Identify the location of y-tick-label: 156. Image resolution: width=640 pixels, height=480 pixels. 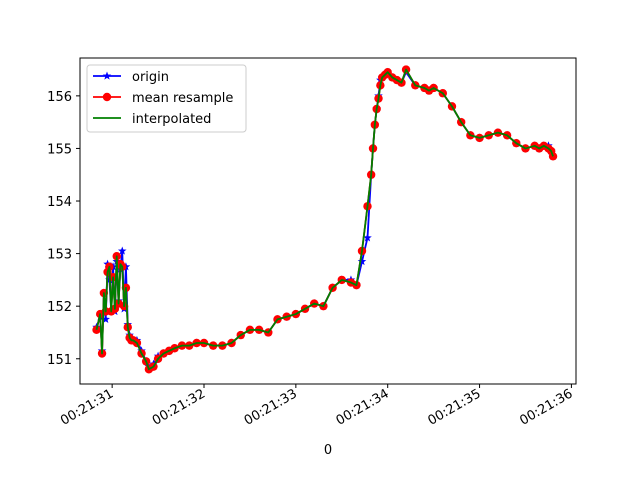
(59, 97).